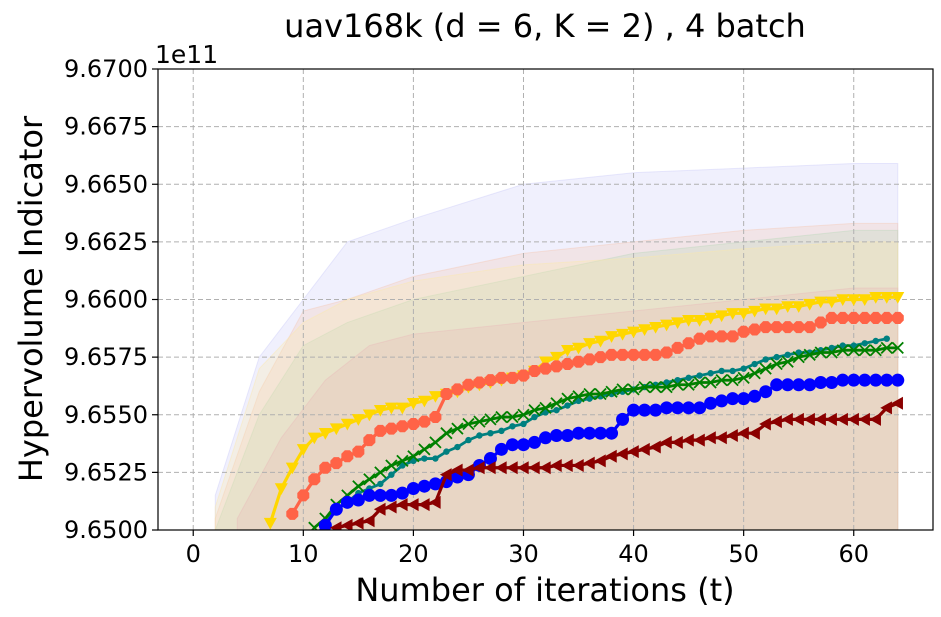  What do you see at coordinates (303, 554) in the screenshot?
I see `x-tick-label-1: 10` at bounding box center [303, 554].